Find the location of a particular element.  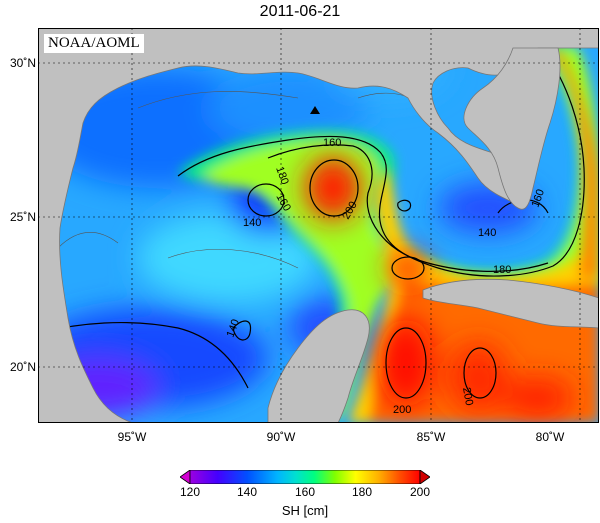

colorbar is located at coordinates (305, 477).